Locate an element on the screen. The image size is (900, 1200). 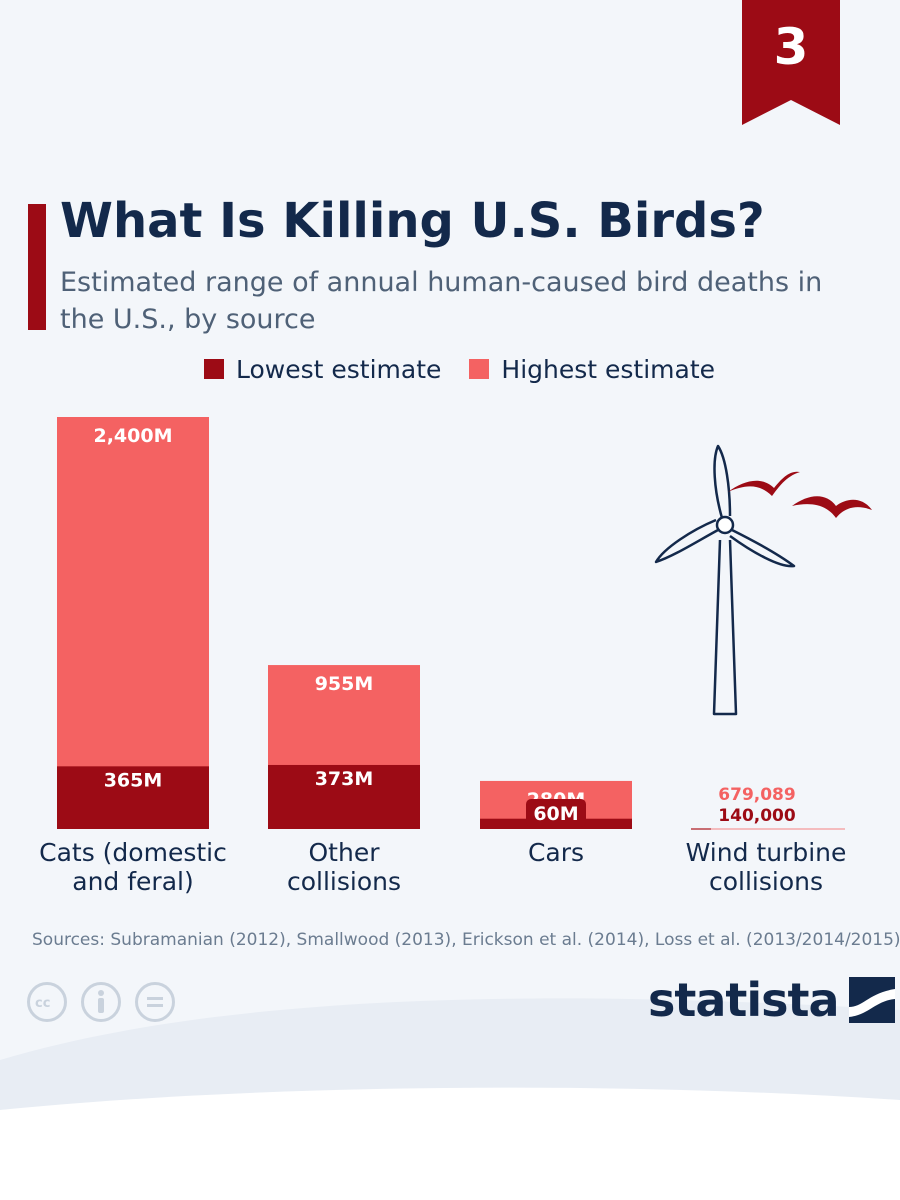
rank-number: 3 is located at coordinates (791, 47).